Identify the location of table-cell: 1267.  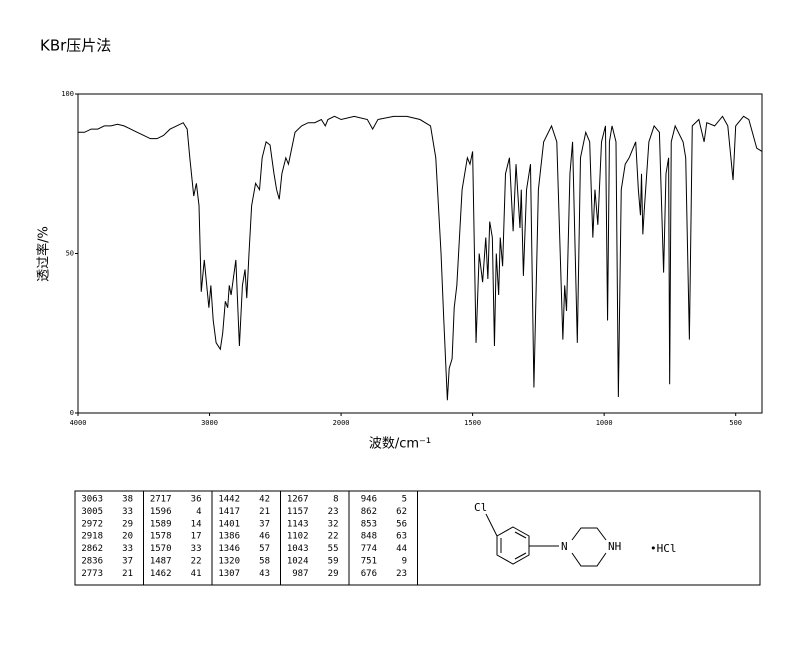
(298, 500).